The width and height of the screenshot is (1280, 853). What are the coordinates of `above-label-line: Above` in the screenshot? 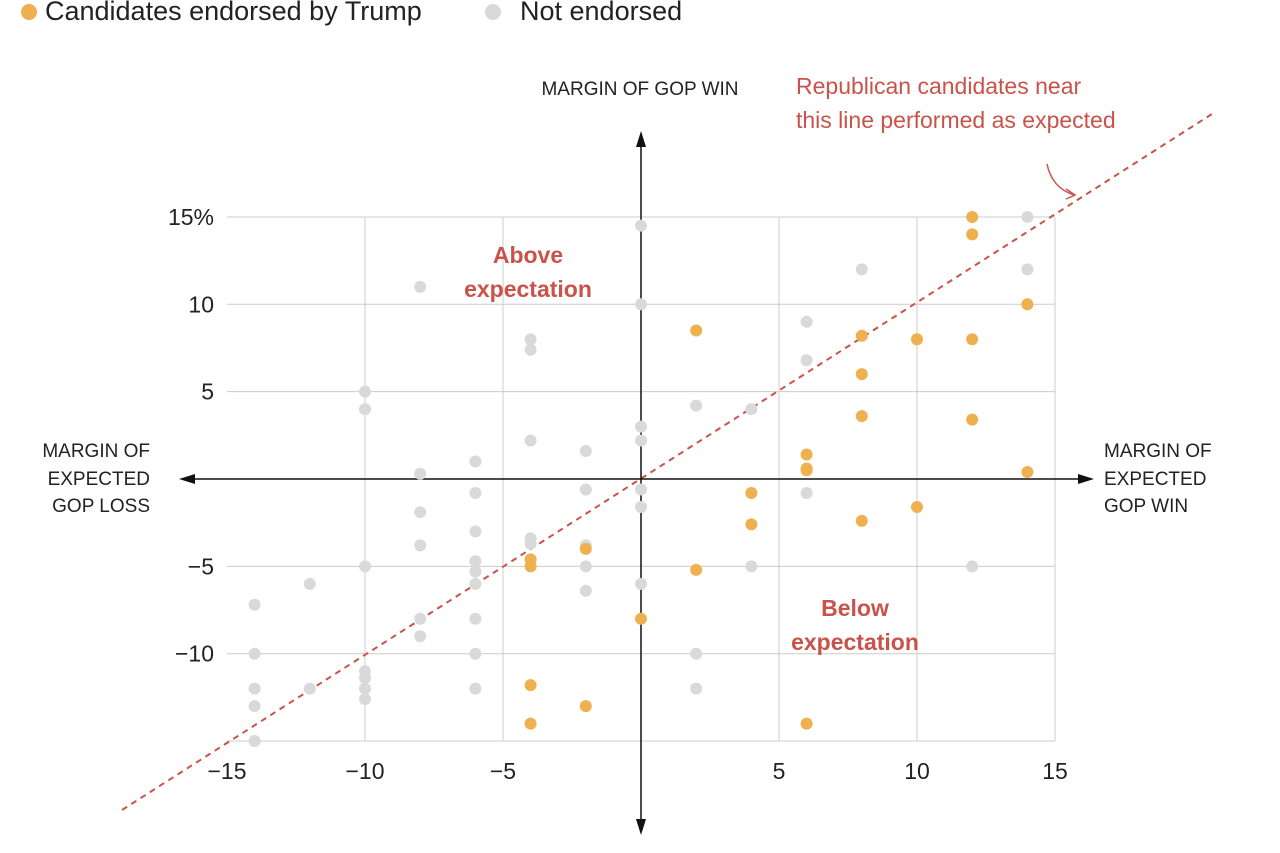 It's located at (528, 255).